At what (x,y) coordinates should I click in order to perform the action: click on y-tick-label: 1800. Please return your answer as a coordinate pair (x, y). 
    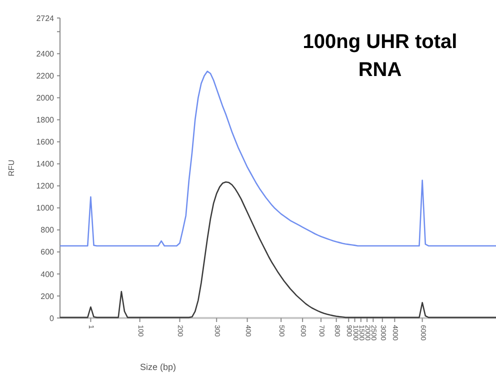
    Looking at the image, I should click on (45, 120).